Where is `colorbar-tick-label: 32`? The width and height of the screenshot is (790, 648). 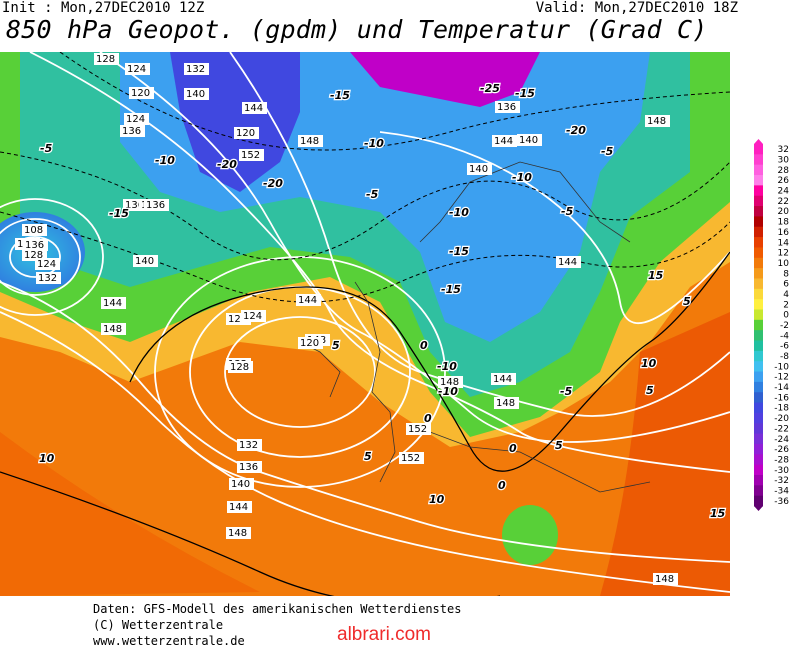
colorbar-tick-label: 32 is located at coordinates (783, 150).